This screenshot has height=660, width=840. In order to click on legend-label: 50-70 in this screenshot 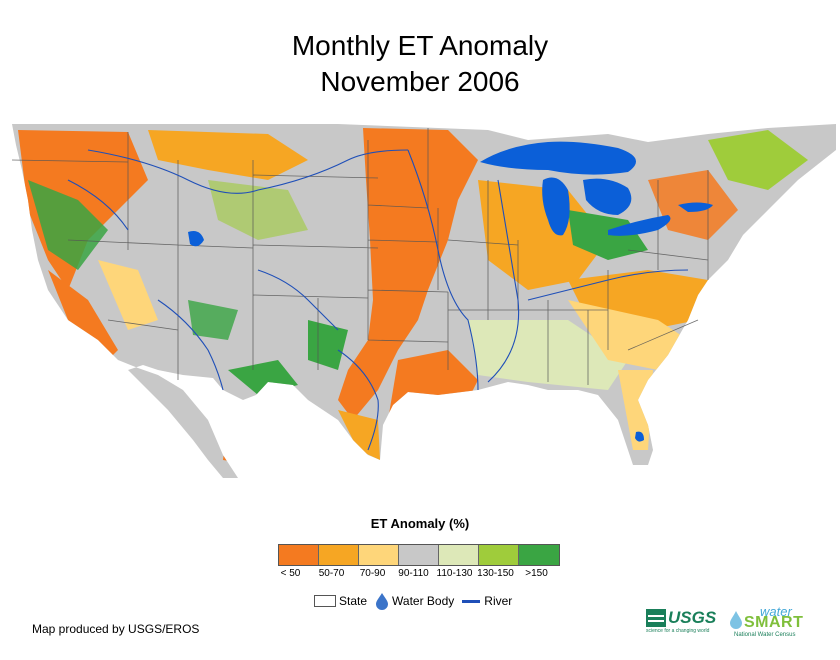, I will do `click(331, 573)`.